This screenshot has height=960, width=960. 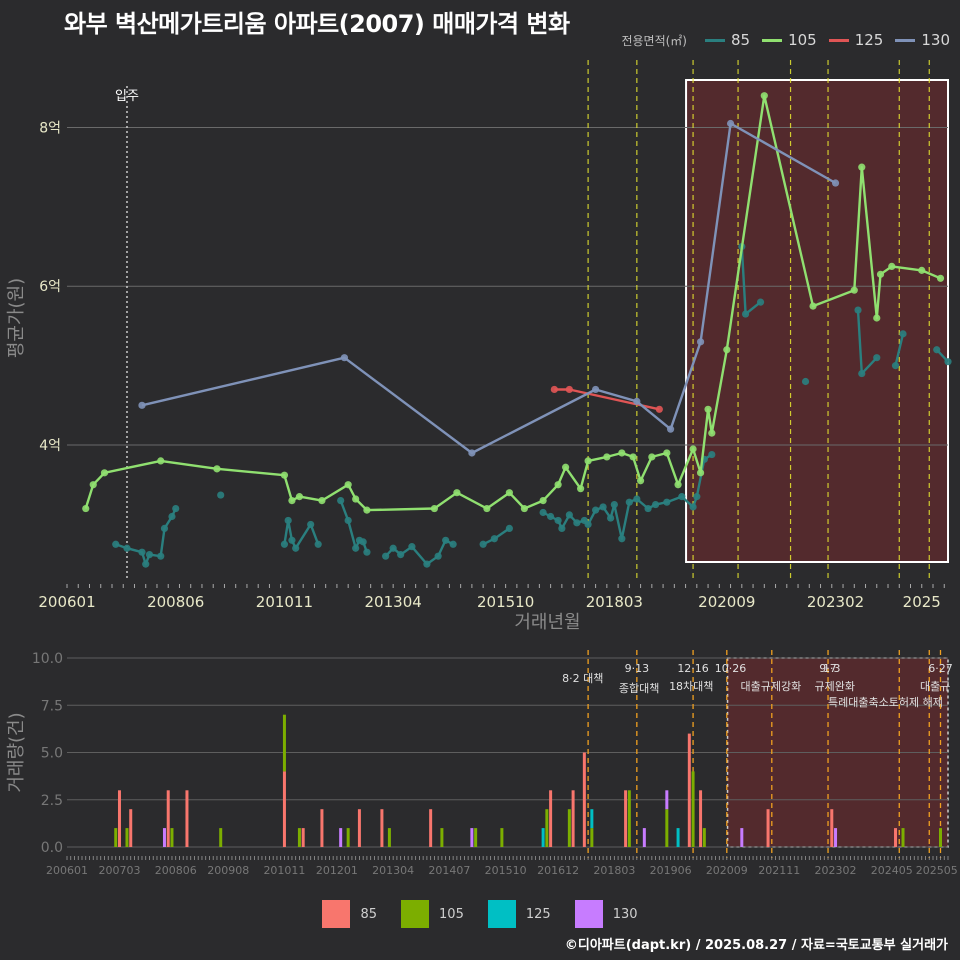 What do you see at coordinates (317, 24) in the screenshot?
I see `chart-title: 와부 벽산메가트리움 아파트(2007) 매매가격 변화` at bounding box center [317, 24].